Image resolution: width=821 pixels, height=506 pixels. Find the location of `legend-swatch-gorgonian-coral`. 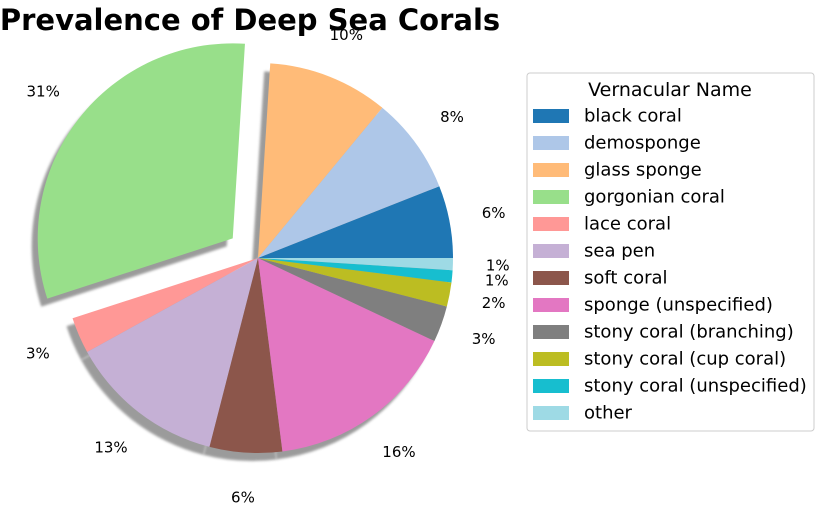

legend-swatch-gorgonian-coral is located at coordinates (551, 197).